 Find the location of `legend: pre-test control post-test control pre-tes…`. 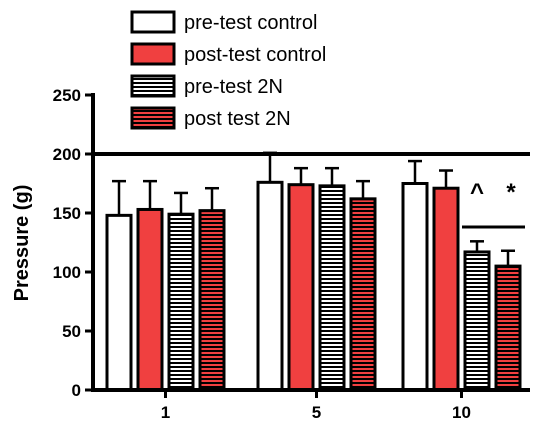

legend: pre-test control post-test control pre-tes… is located at coordinates (228, 70).